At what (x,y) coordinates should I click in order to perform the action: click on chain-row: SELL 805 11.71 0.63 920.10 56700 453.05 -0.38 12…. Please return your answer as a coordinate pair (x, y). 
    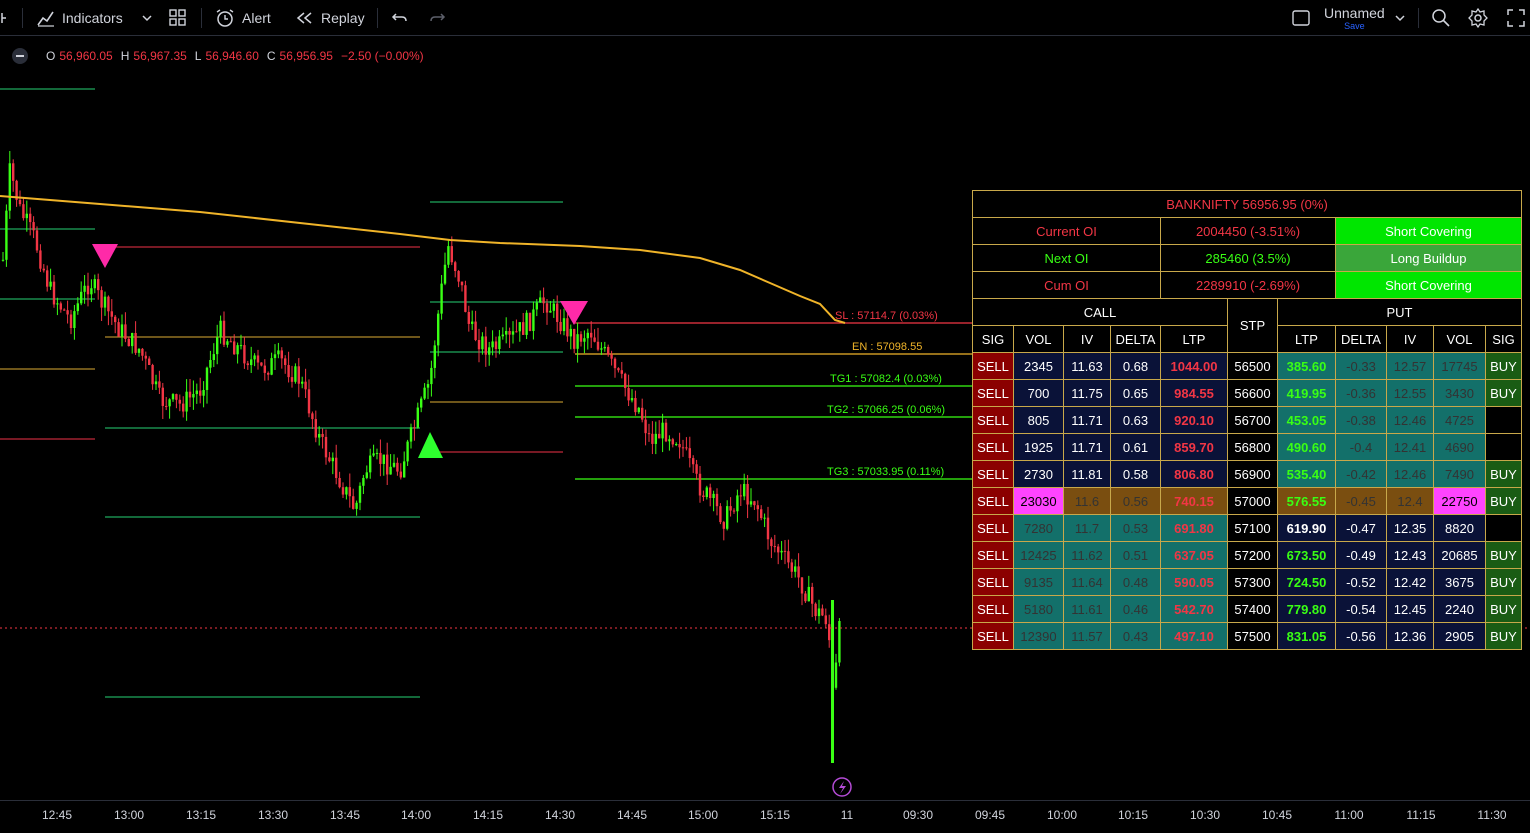
    Looking at the image, I should click on (1247, 420).